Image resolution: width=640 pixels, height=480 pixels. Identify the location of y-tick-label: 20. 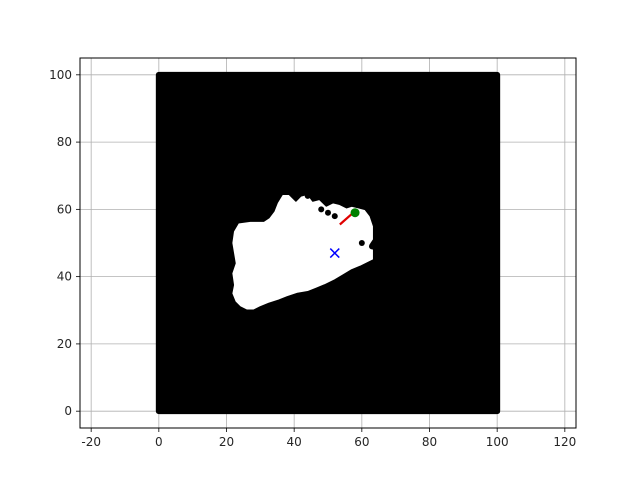
(64, 344).